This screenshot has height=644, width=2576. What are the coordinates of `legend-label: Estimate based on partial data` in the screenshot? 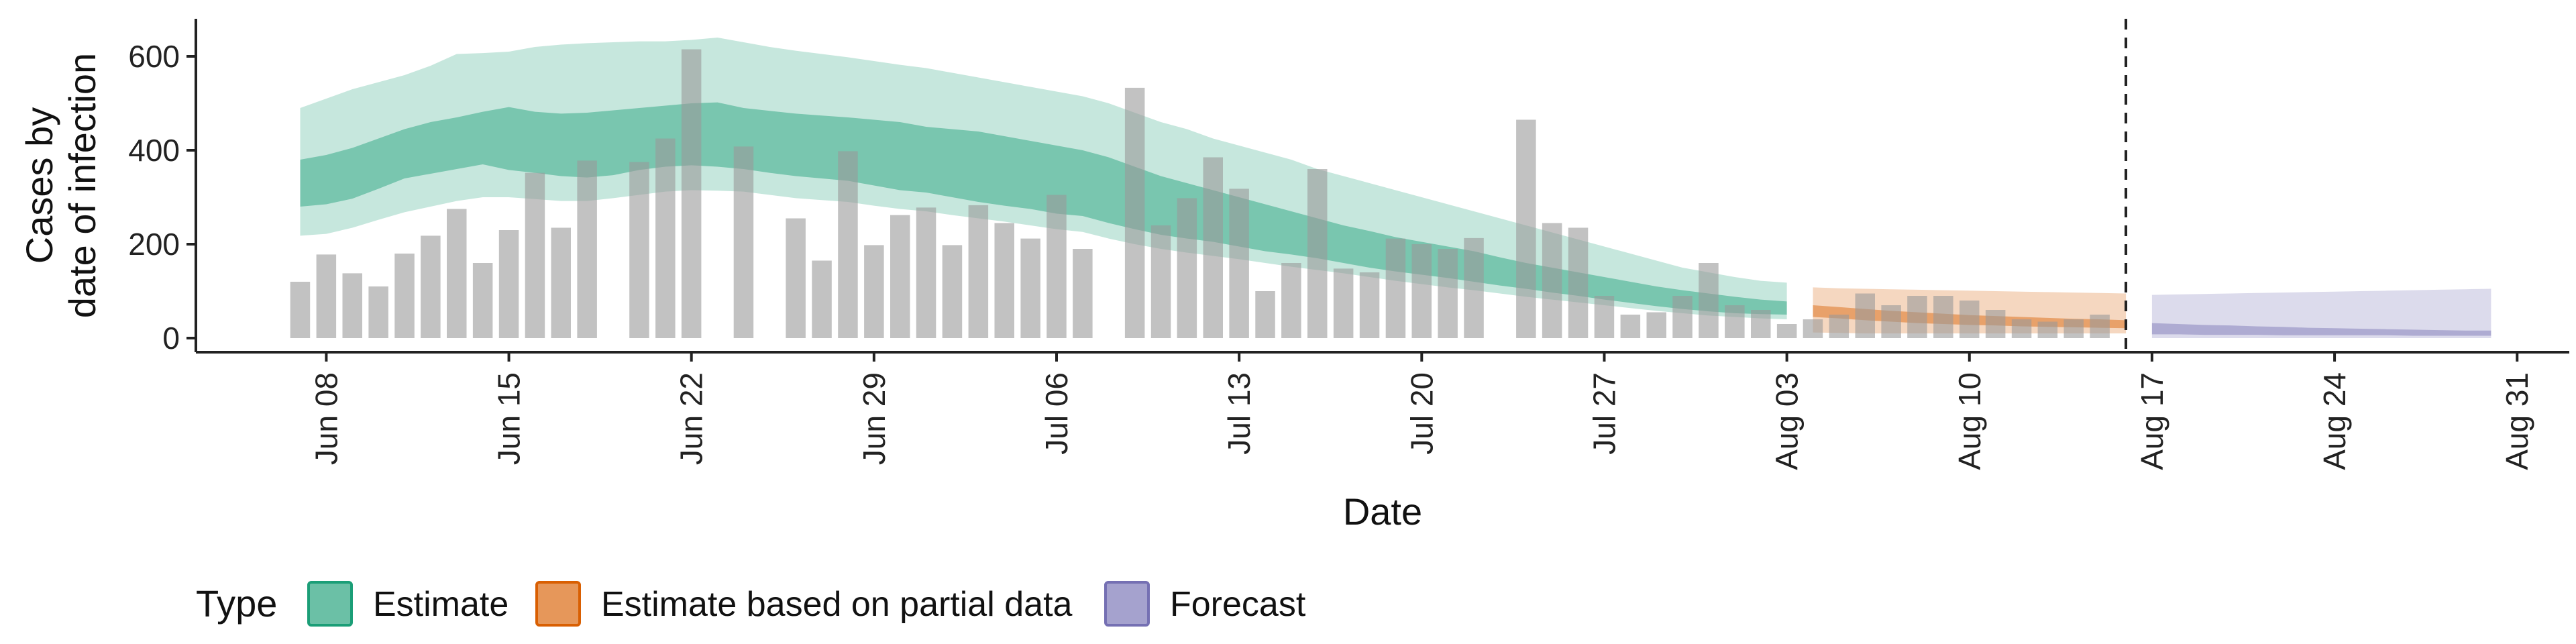 It's located at (837, 604).